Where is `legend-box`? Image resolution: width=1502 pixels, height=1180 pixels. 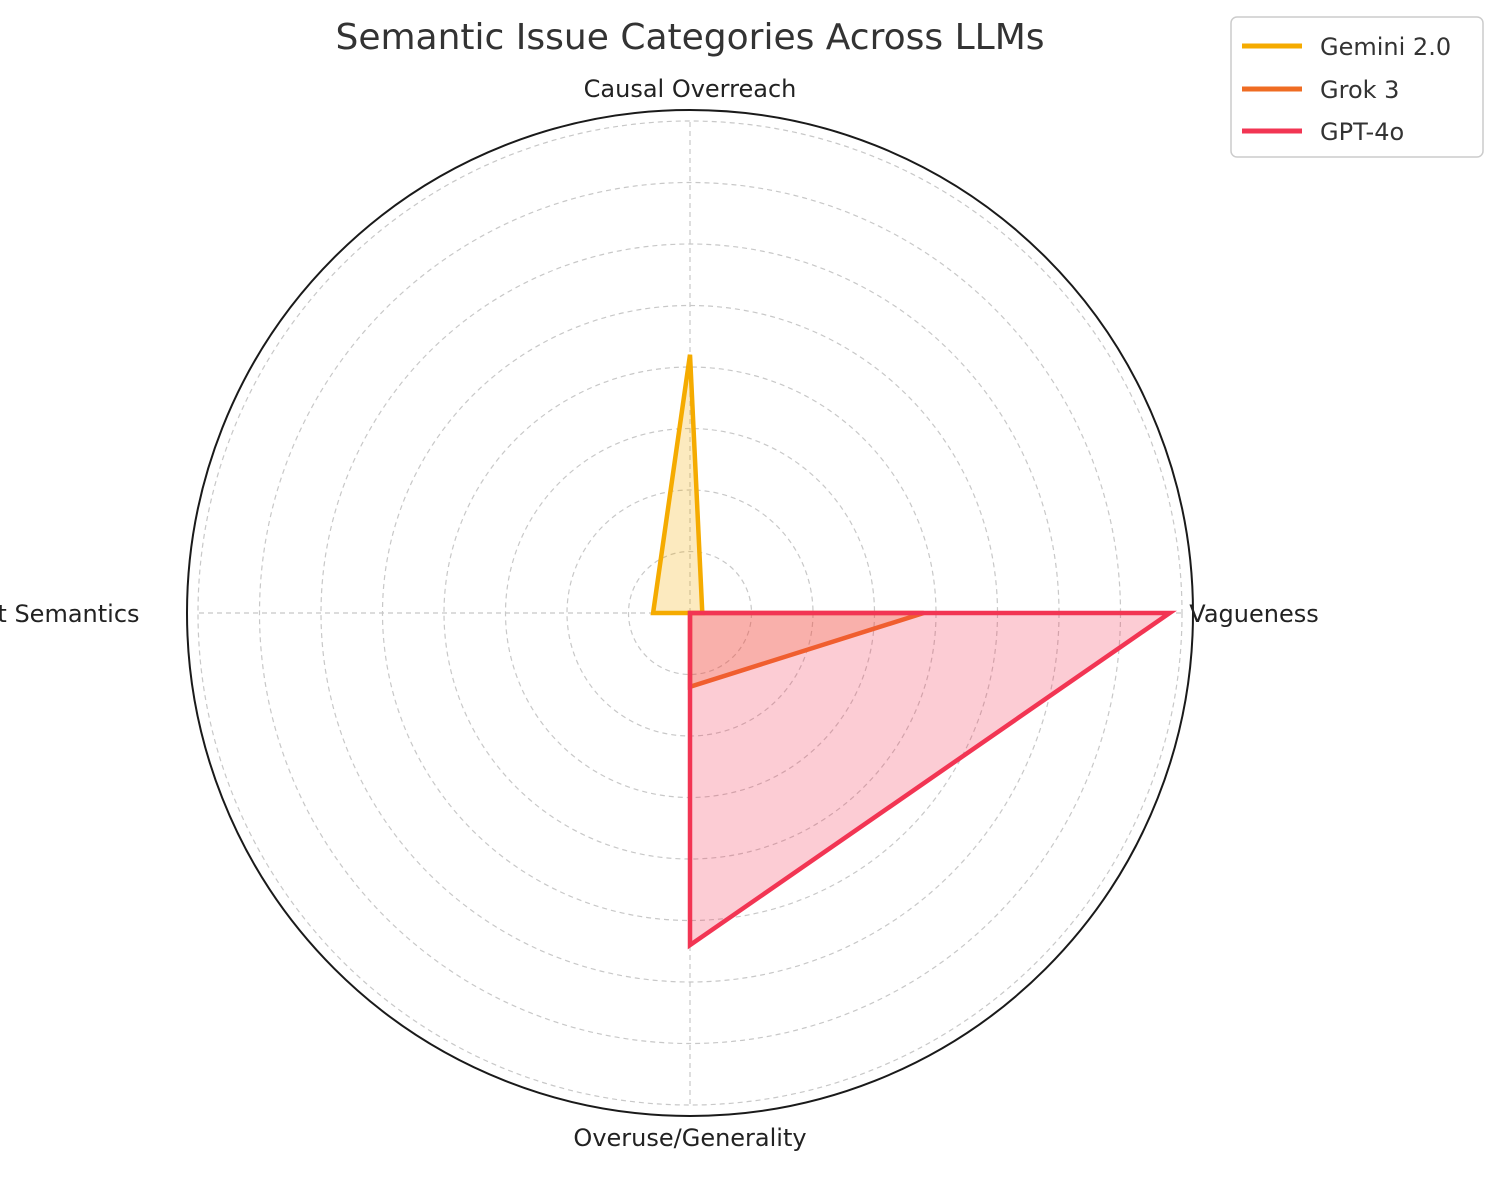 legend-box is located at coordinates (1357, 87).